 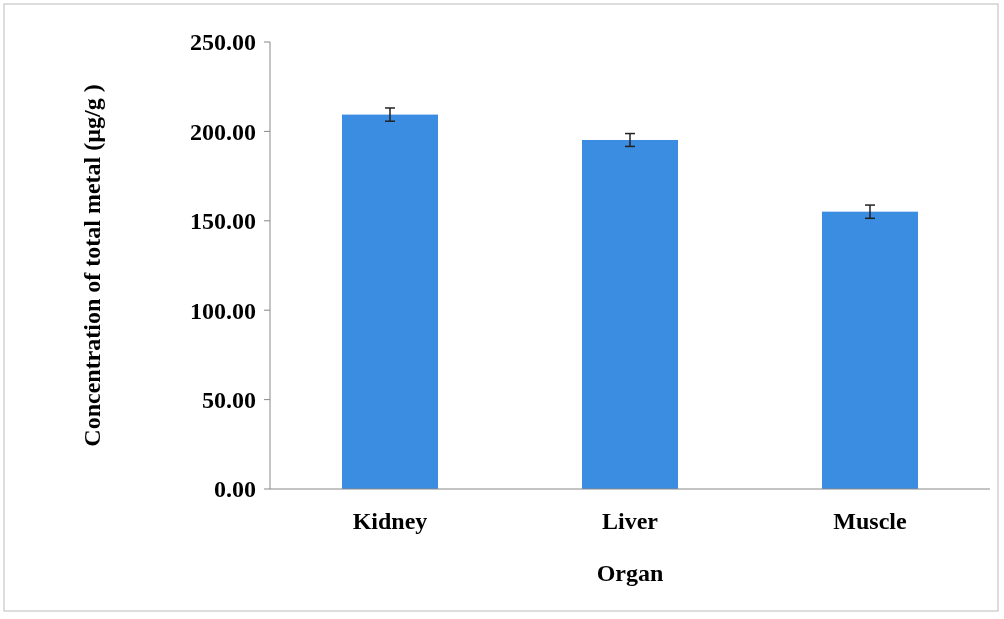 I want to click on y-tick-label: 100.00, so click(x=223, y=310).